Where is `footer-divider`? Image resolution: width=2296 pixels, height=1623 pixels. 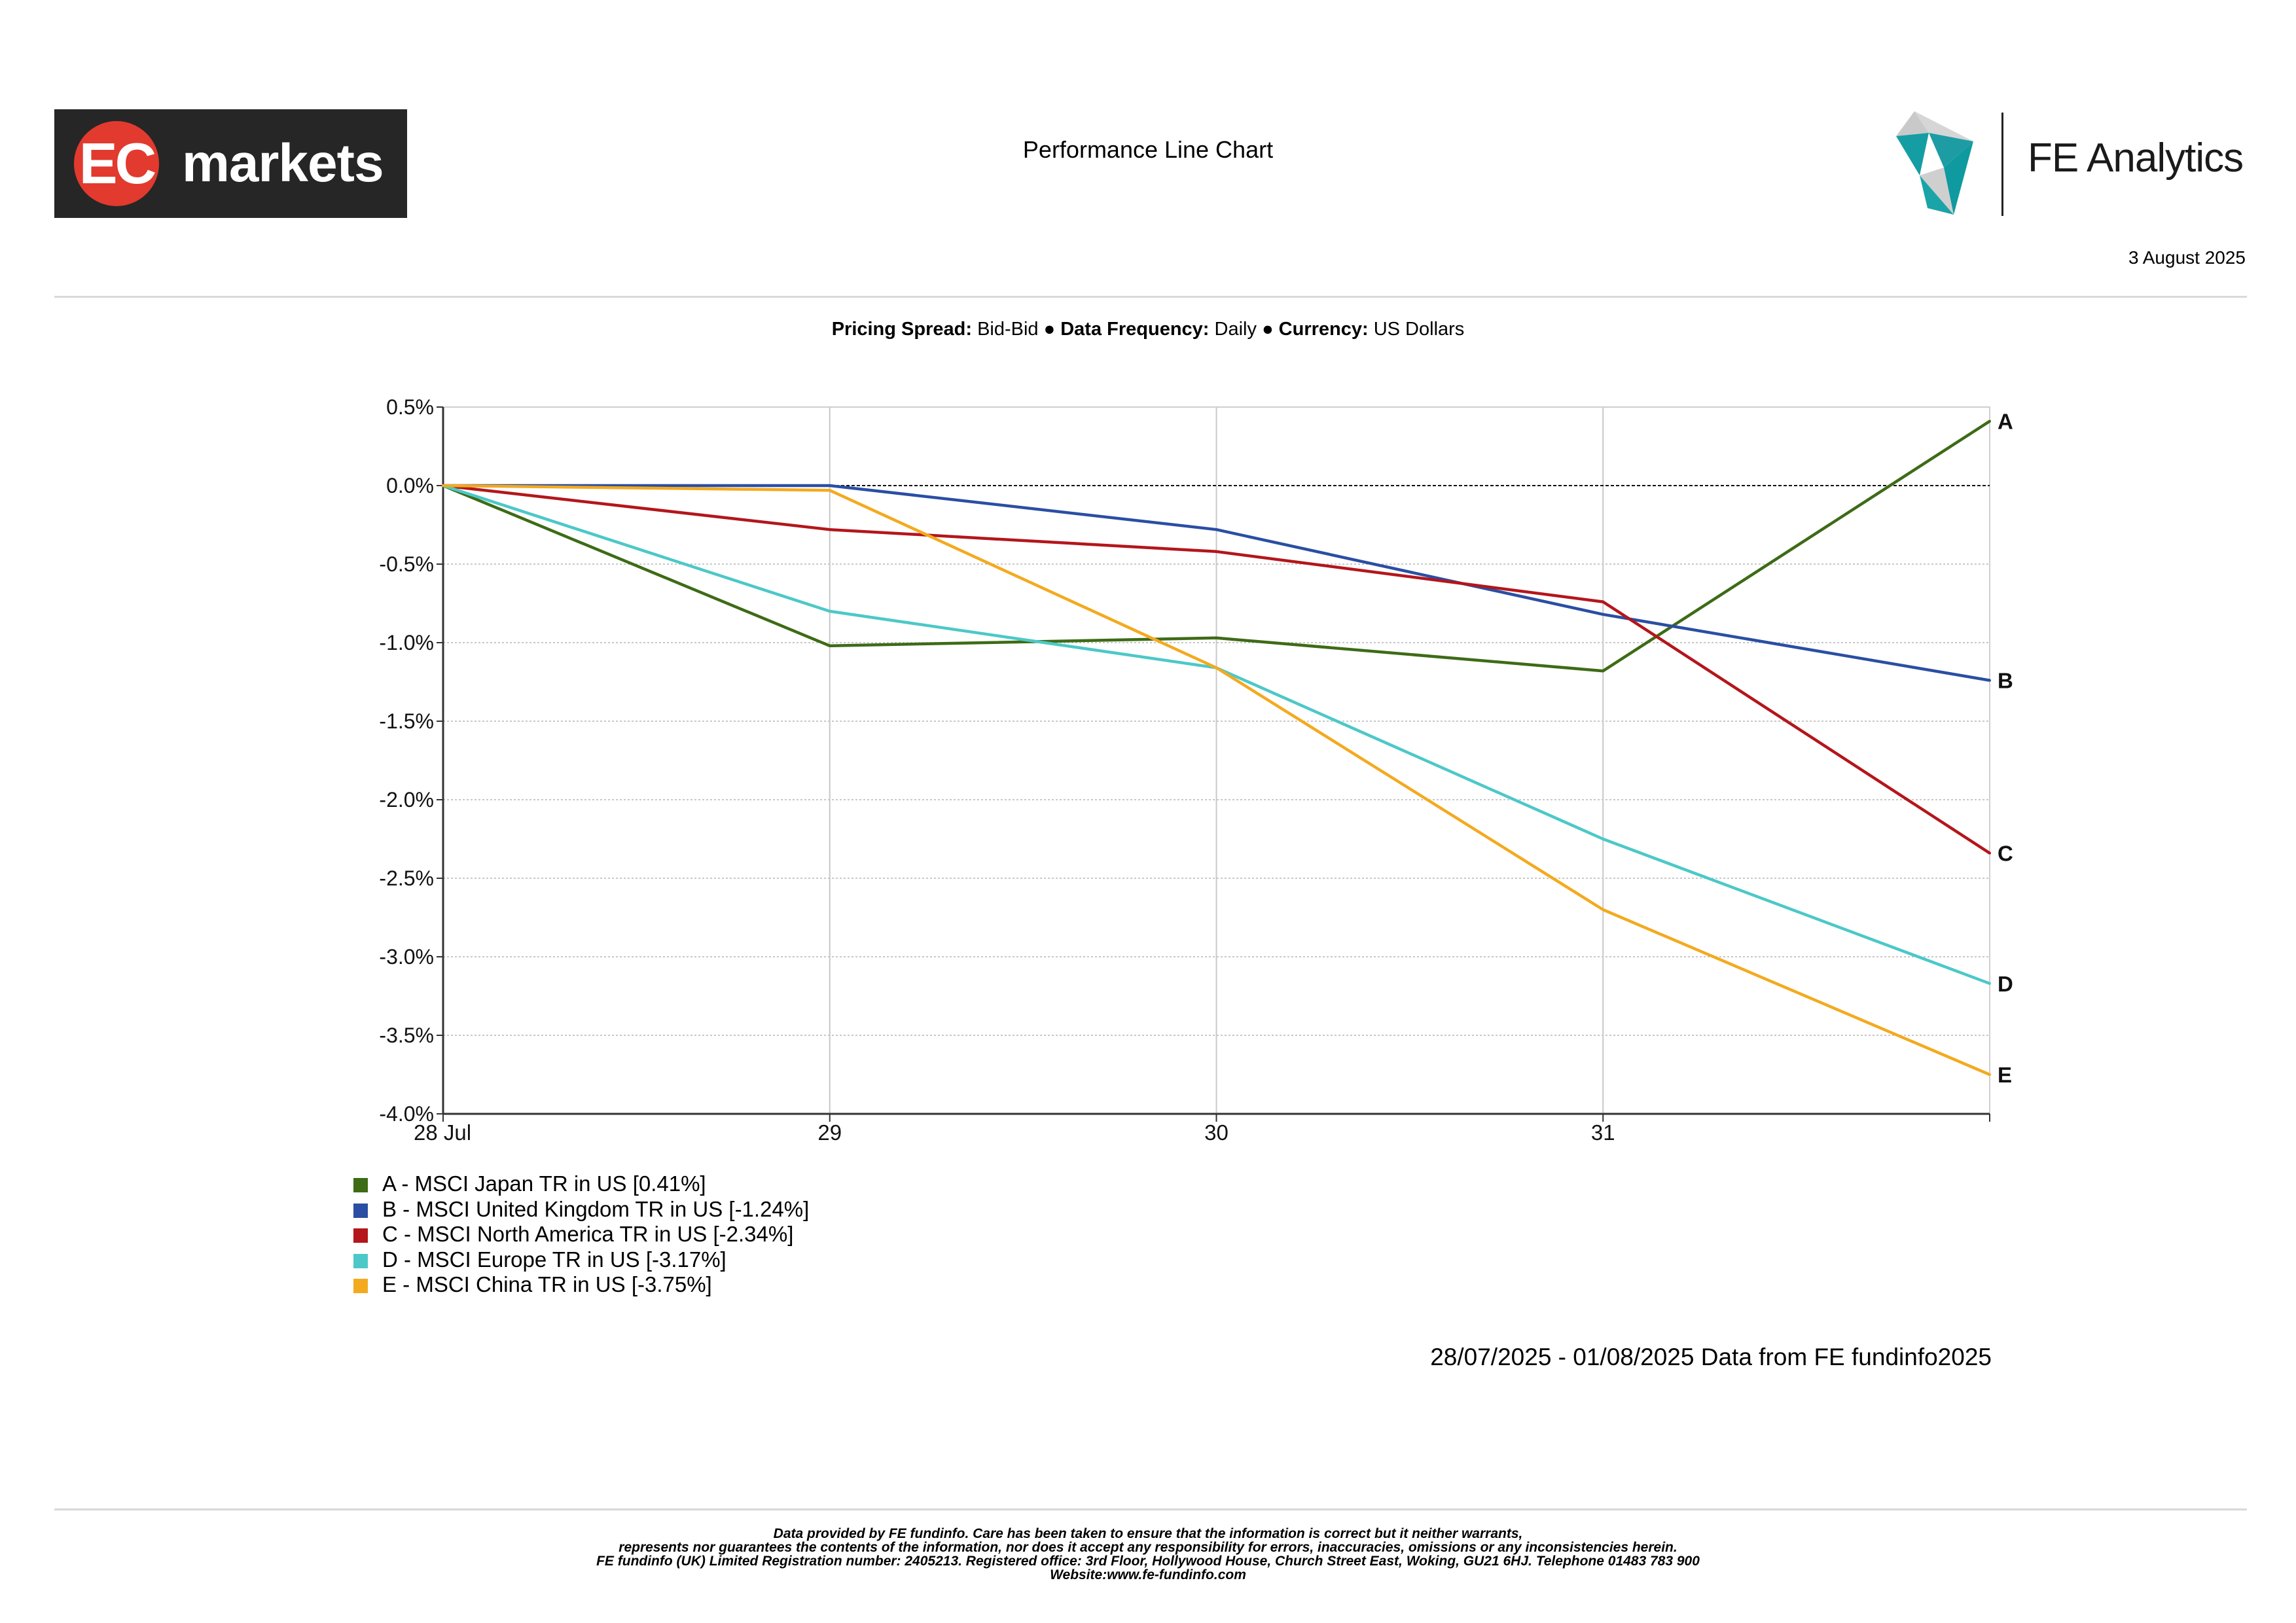
footer-divider is located at coordinates (1150, 1509).